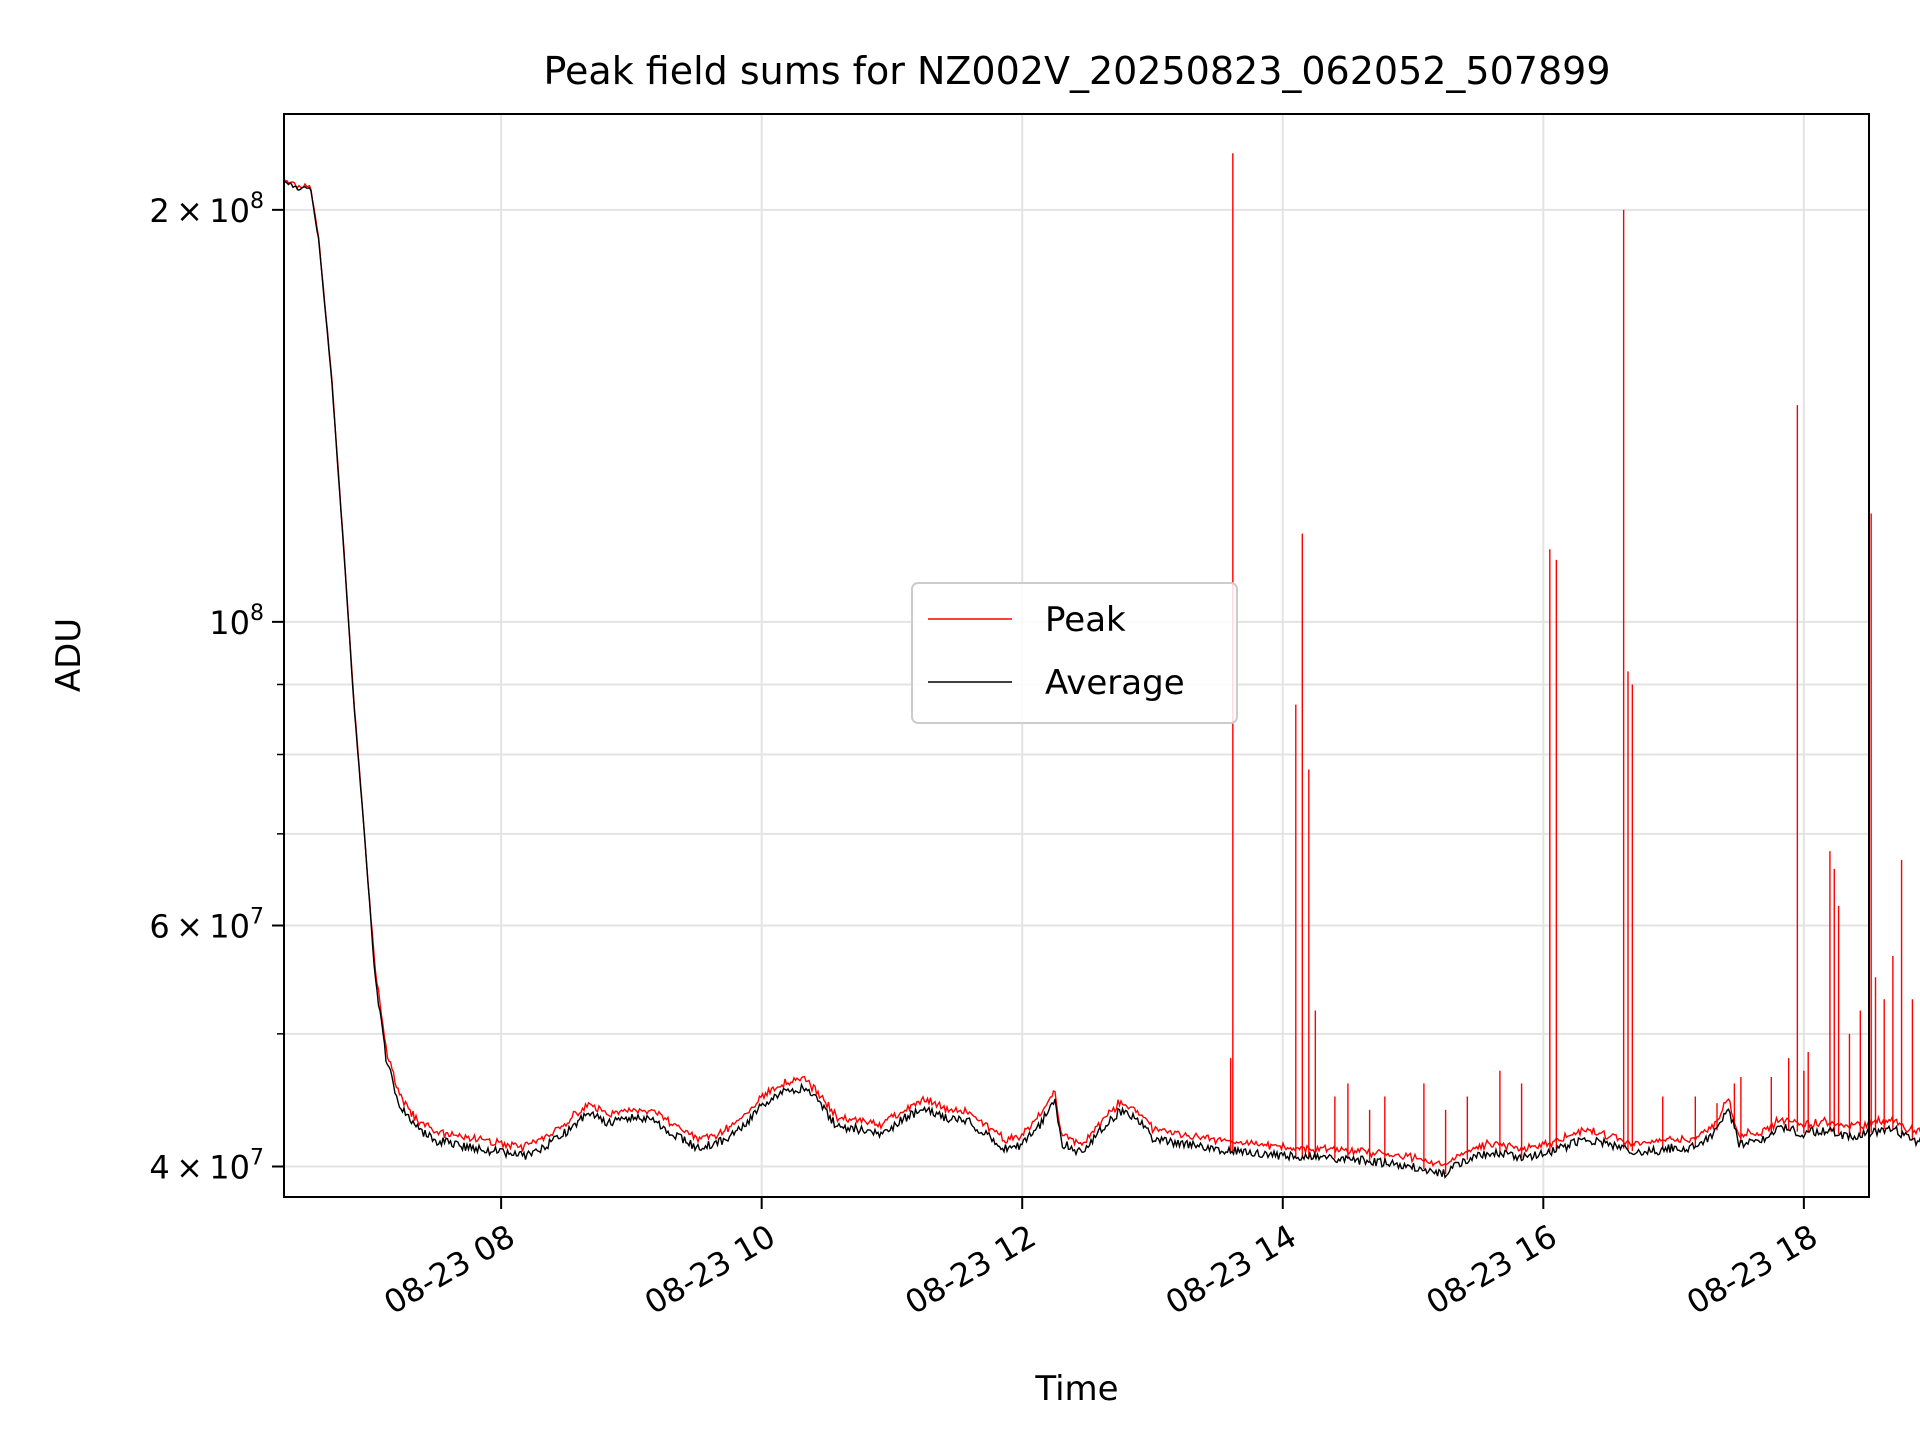 The width and height of the screenshot is (1920, 1440). I want to click on y-tick-label: 6 × 107, so click(206, 925).